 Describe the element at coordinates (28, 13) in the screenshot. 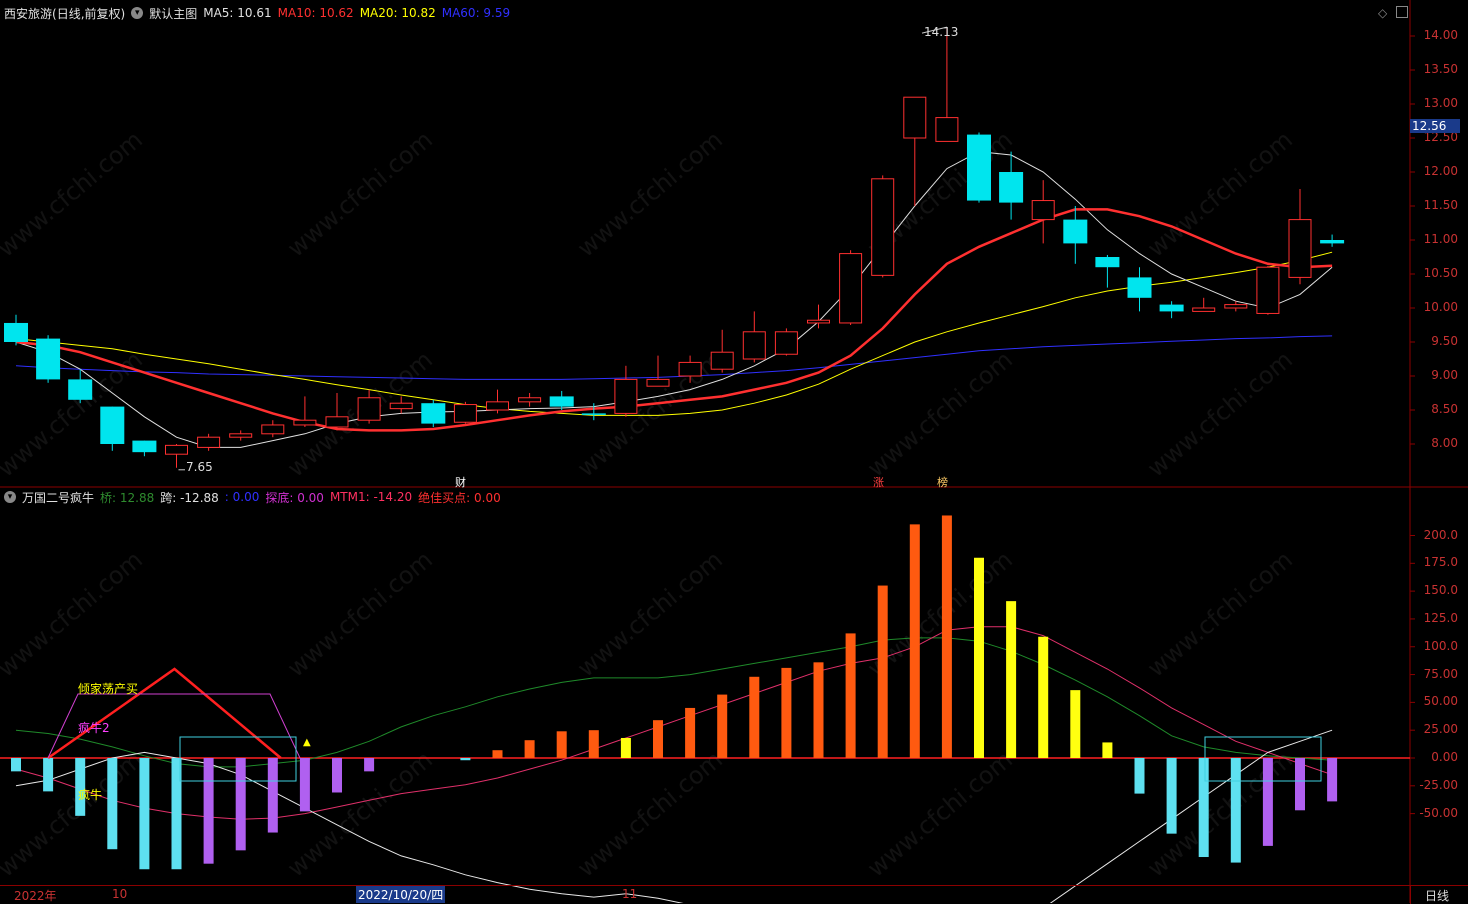

I see `stock-name: 西安旅游` at that location.